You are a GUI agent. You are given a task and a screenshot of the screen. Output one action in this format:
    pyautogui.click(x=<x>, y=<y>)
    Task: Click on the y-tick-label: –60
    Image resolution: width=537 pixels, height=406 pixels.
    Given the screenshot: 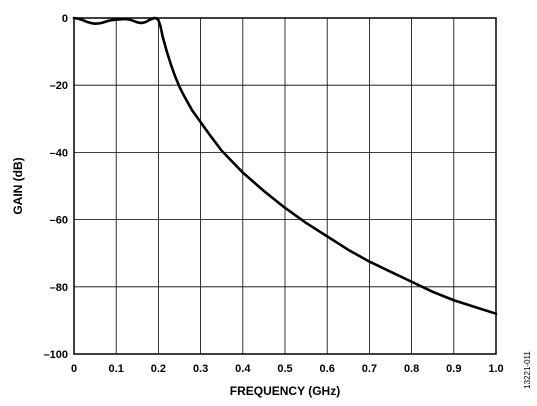 What is the action you would take?
    pyautogui.click(x=59, y=221)
    